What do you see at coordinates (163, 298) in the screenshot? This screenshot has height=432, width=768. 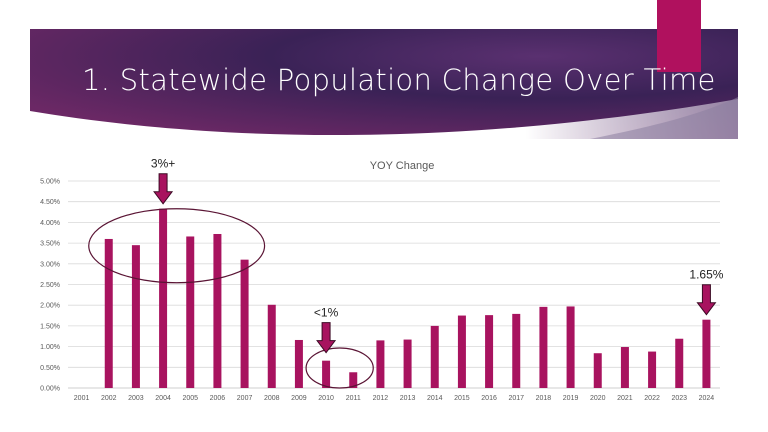 I see `bar-2004` at bounding box center [163, 298].